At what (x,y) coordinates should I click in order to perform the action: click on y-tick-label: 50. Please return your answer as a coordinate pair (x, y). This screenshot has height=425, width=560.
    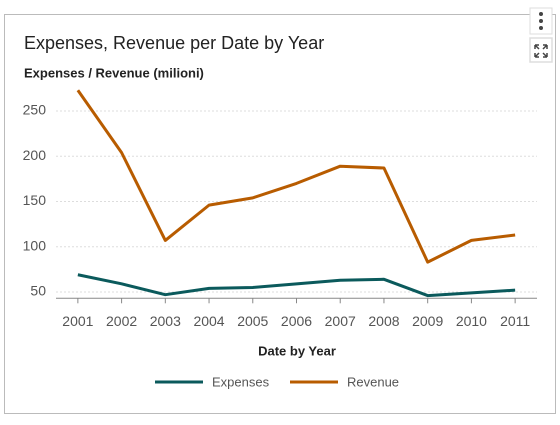
    Looking at the image, I should click on (38, 291).